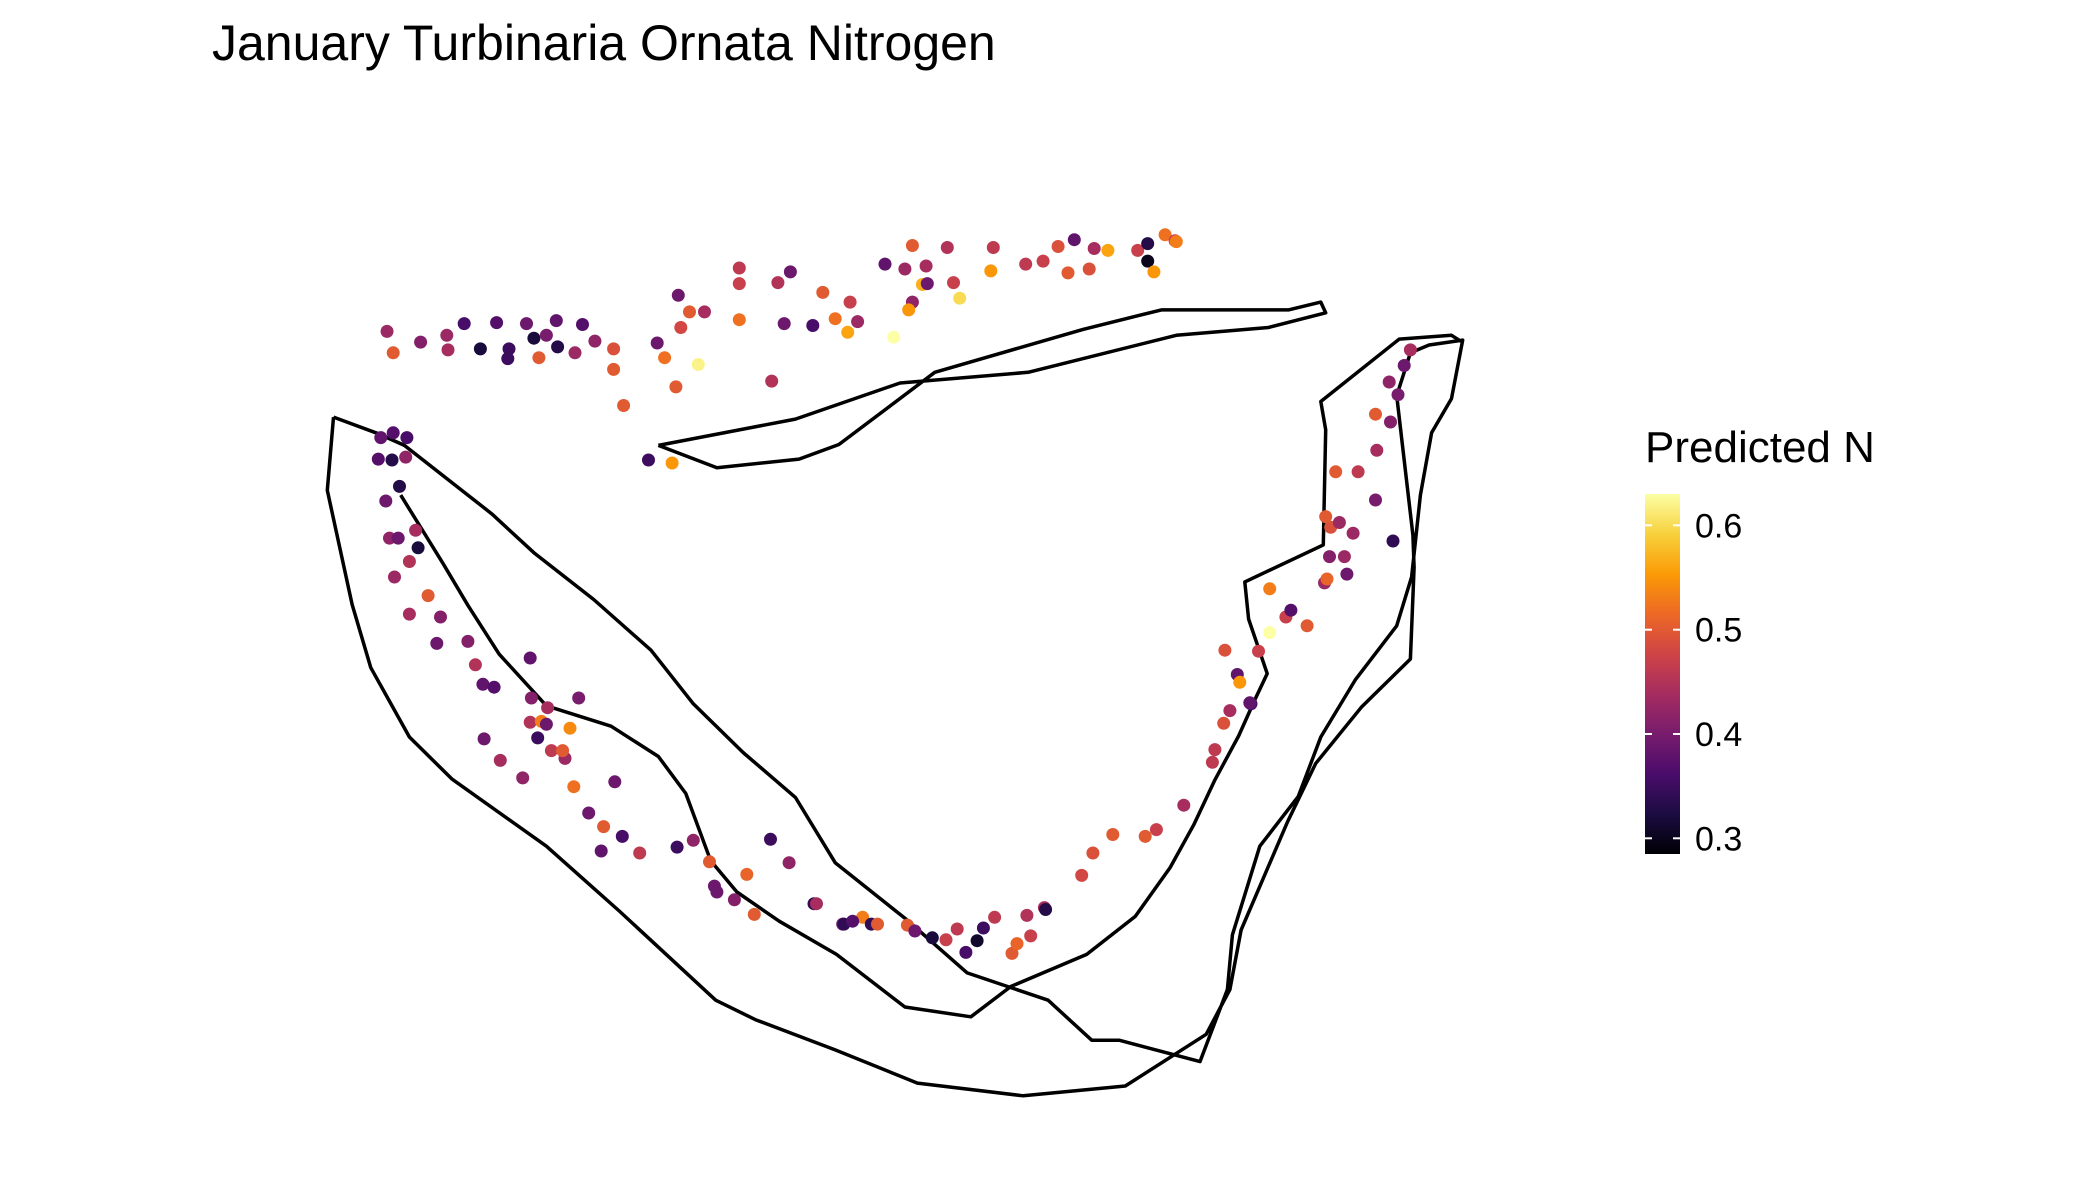 The image size is (2100, 1200). Describe the element at coordinates (1693, 682) in the screenshot. I see `legend-ticks: 0.3 0.4 0.5 0.6` at that location.